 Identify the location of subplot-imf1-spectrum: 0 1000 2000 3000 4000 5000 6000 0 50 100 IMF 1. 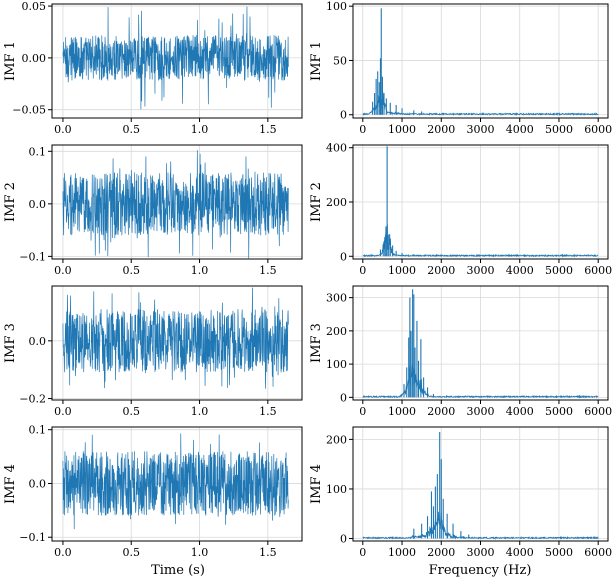
(460, 68).